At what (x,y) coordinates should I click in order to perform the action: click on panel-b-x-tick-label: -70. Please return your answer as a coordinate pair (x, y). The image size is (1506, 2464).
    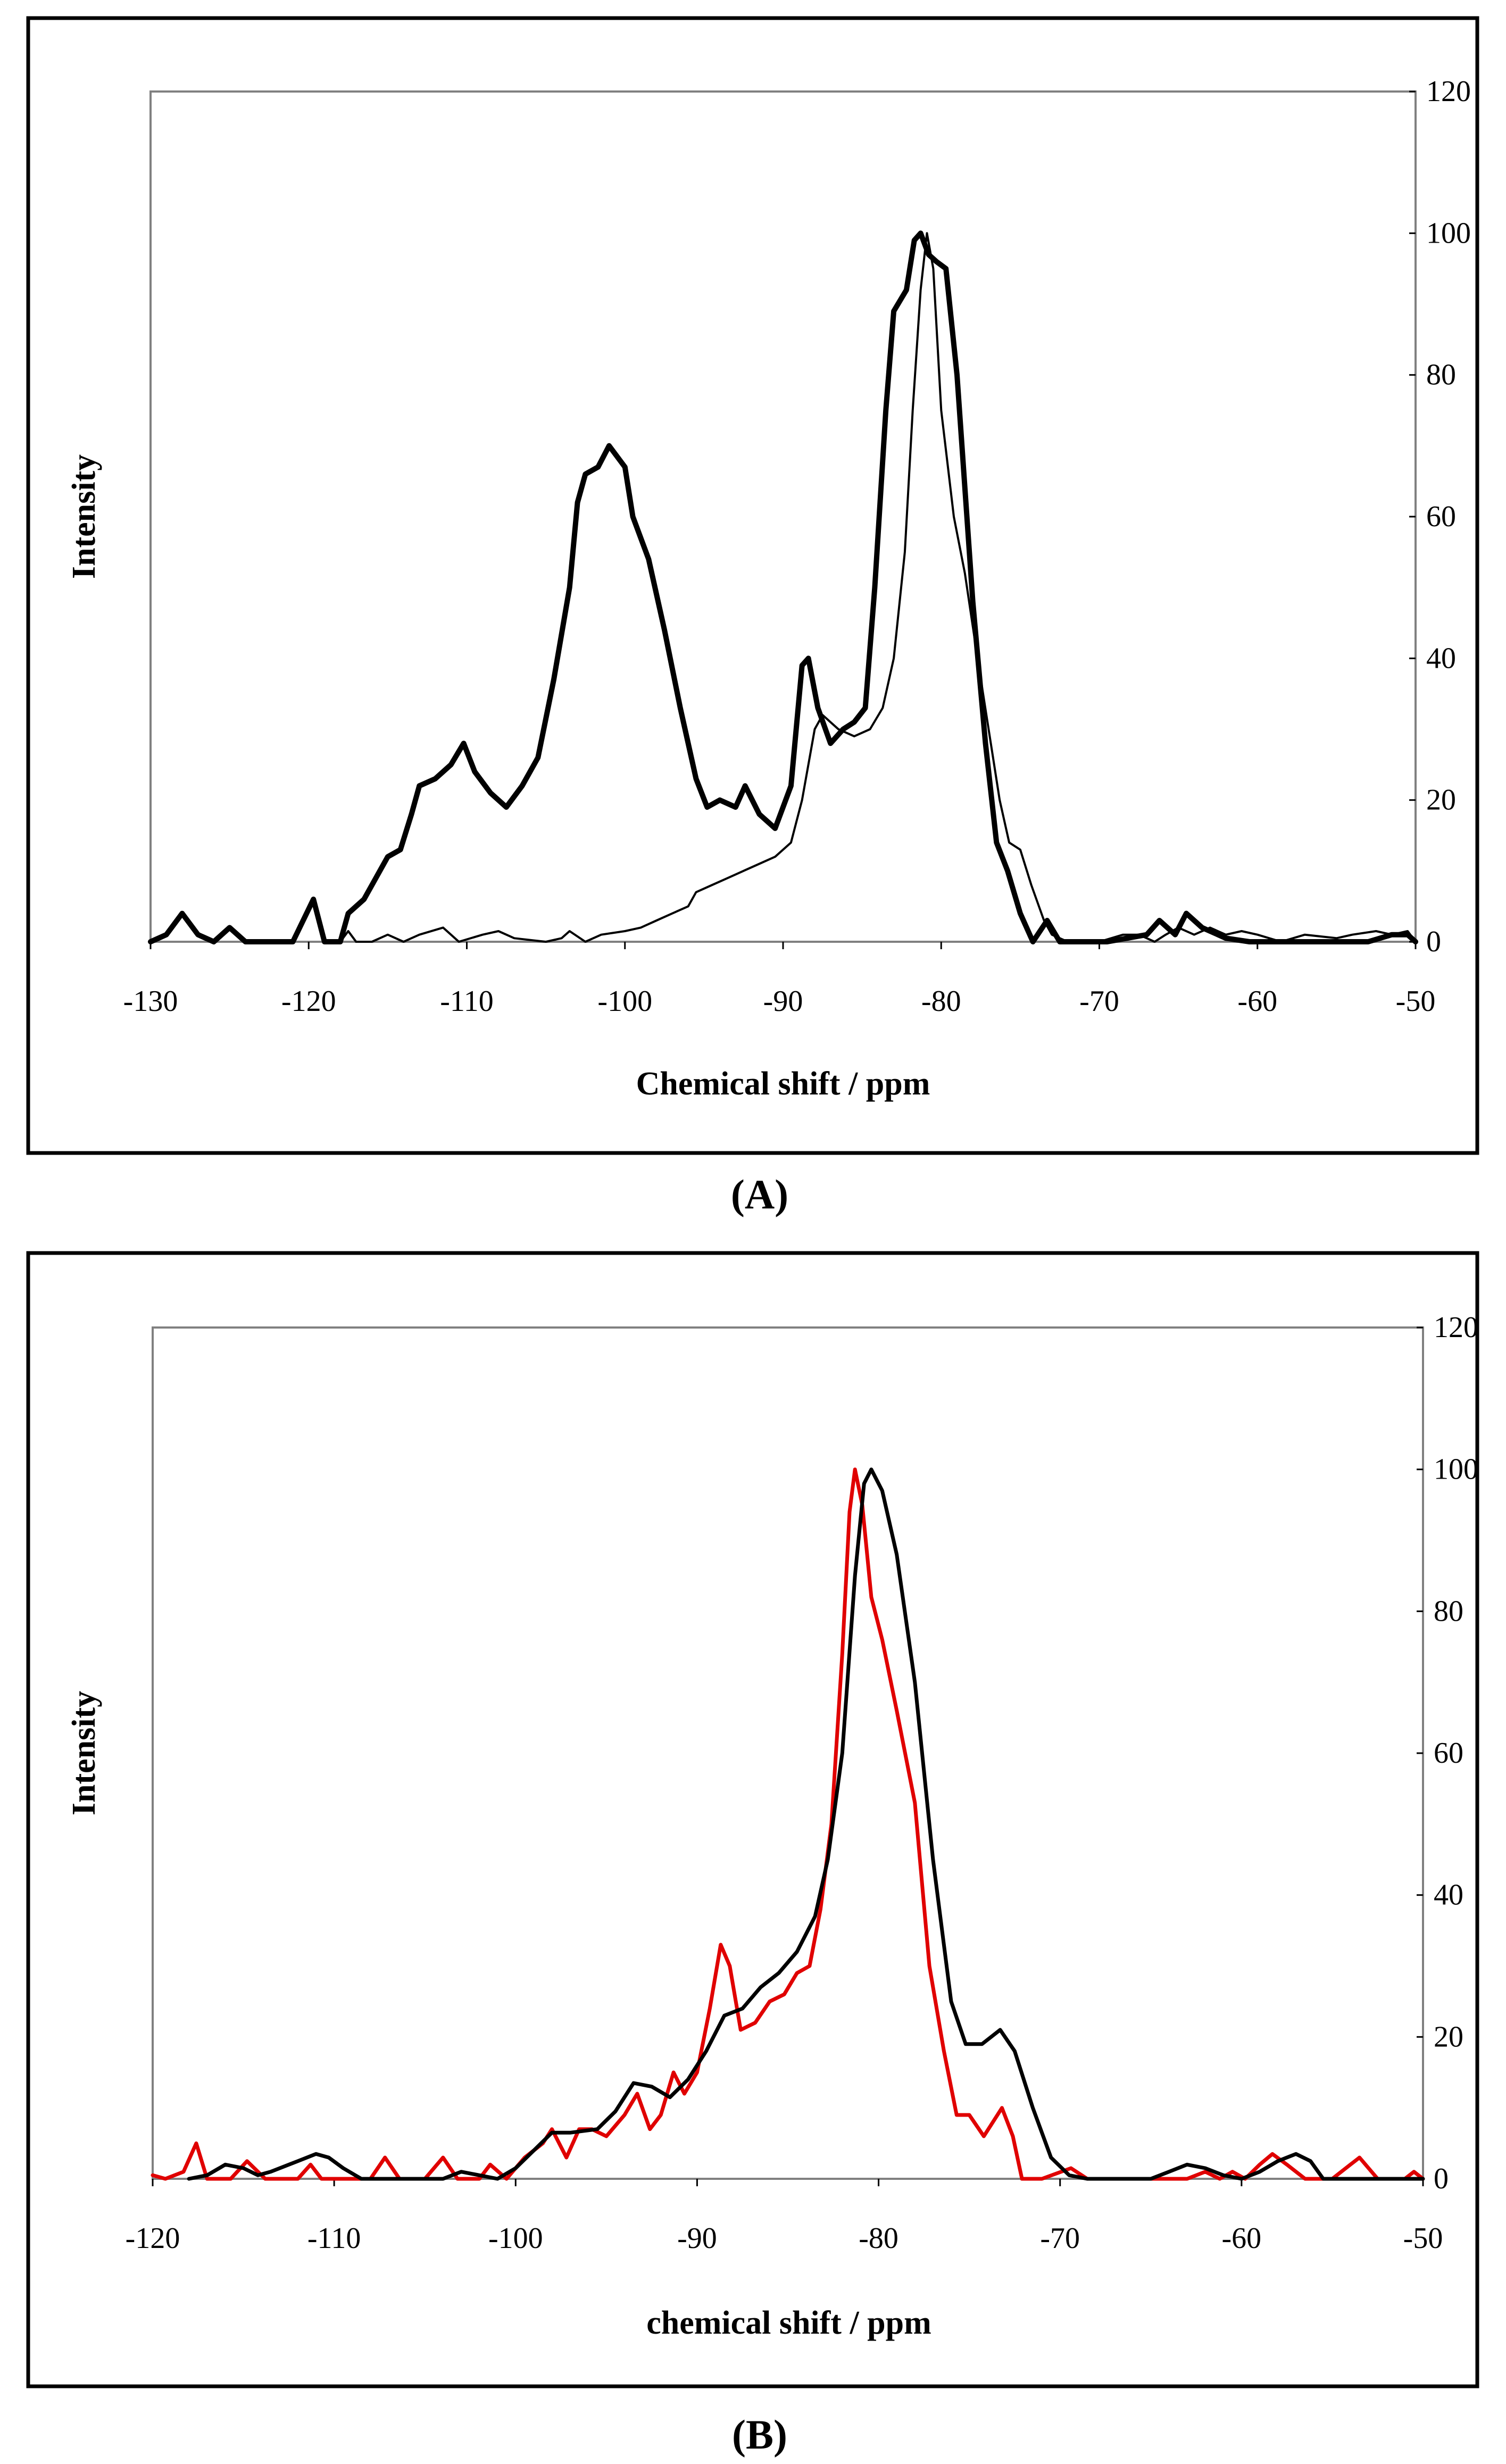
    Looking at the image, I should click on (1060, 2238).